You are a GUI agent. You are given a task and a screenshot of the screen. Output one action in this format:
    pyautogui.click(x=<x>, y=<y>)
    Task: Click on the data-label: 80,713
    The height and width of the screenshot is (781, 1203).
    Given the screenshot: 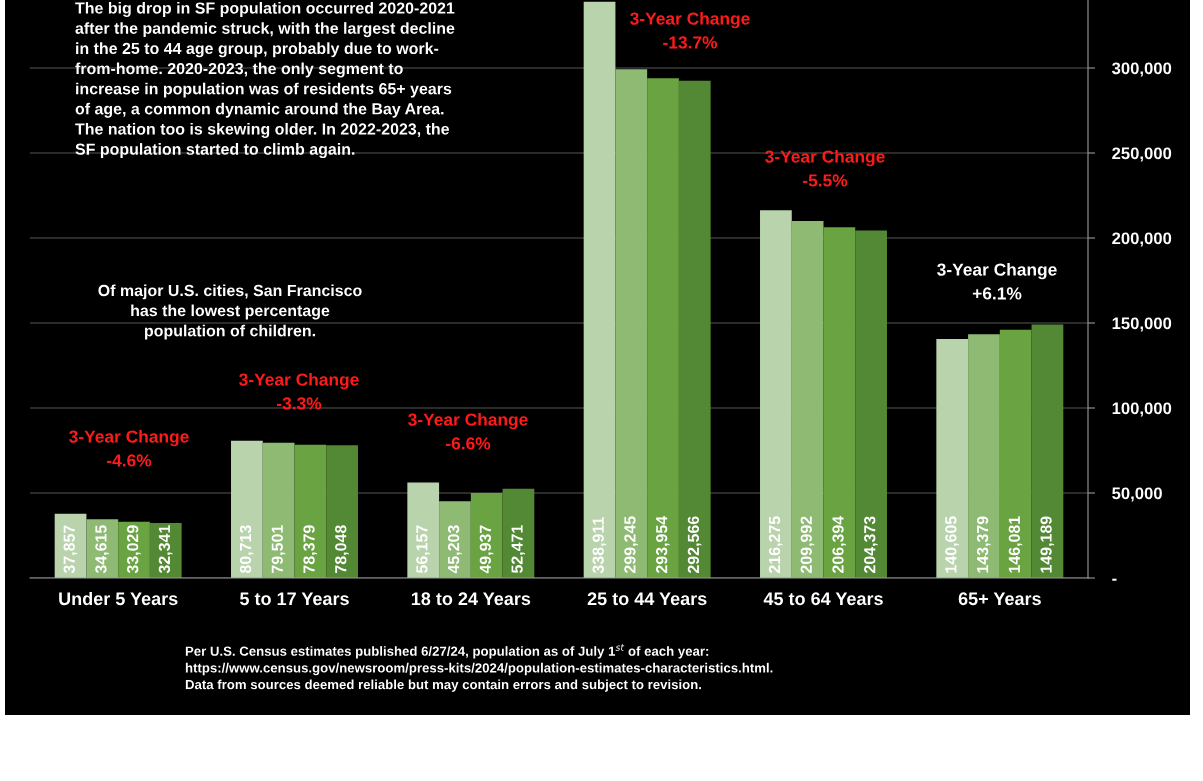 What is the action you would take?
    pyautogui.click(x=246, y=549)
    